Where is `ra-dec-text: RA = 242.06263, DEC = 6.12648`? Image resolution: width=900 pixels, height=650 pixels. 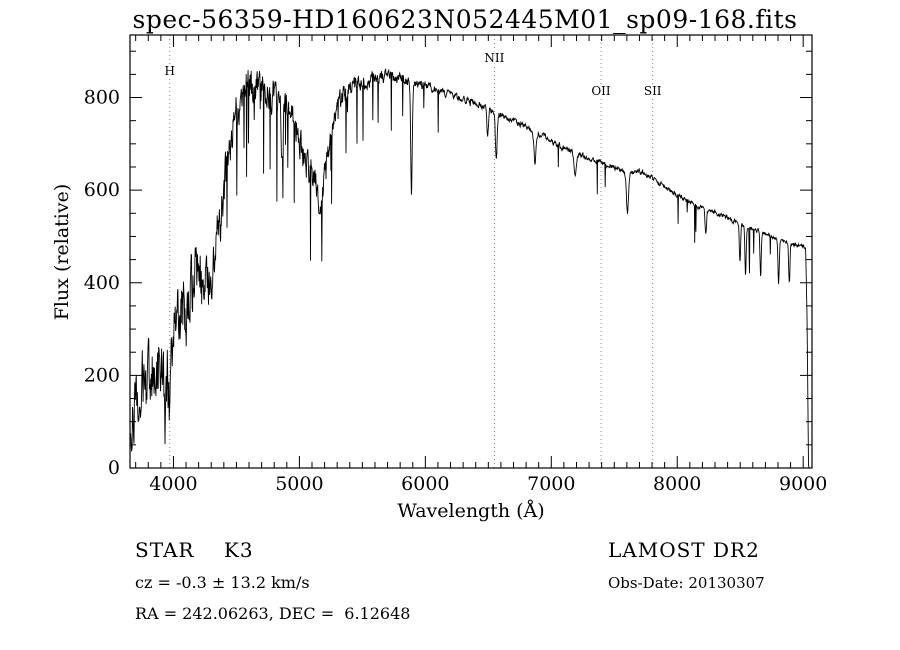
ra-dec-text: RA = 242.06263, DEC = 6.12648 is located at coordinates (273, 613).